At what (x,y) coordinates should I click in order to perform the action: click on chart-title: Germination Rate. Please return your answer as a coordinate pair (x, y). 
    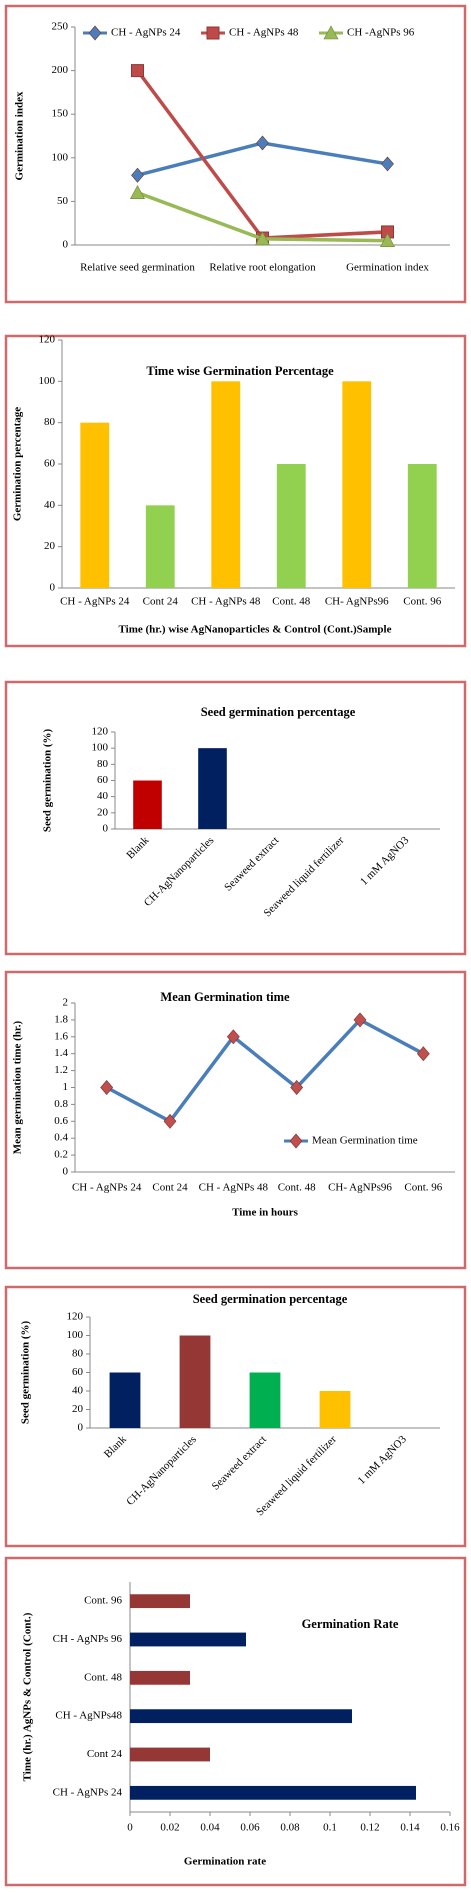
    Looking at the image, I should click on (350, 1624).